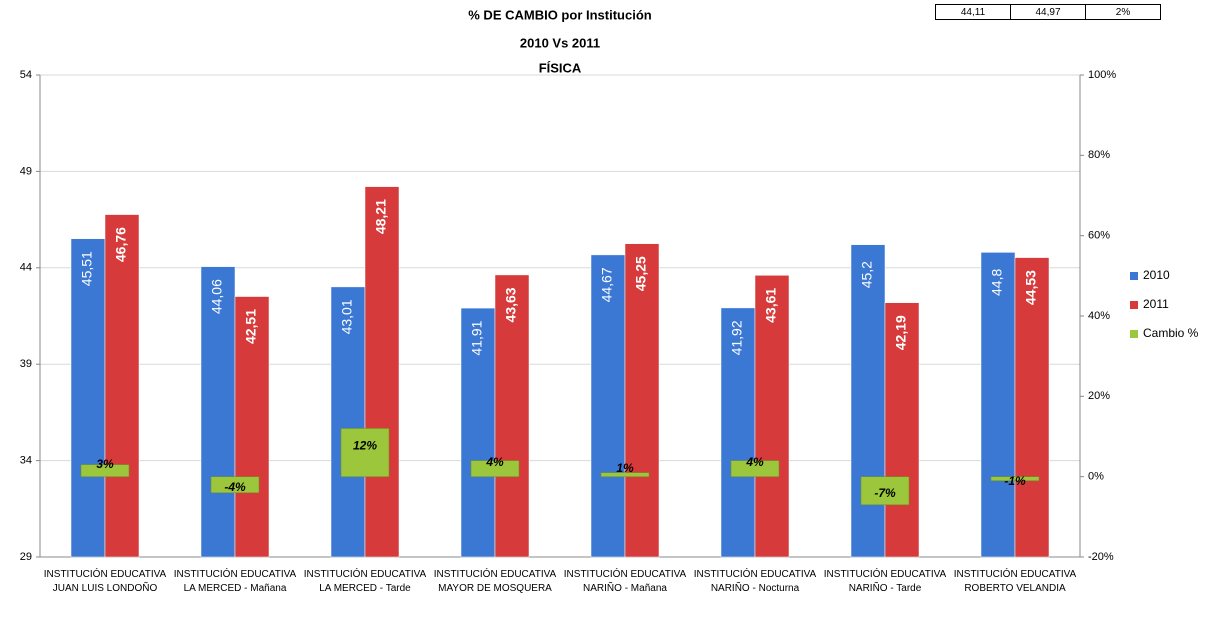 This screenshot has height=617, width=1205. What do you see at coordinates (495, 581) in the screenshot?
I see `x-tick-label: INSTITUCIÓN EDUCATIVA MAYOR DE MOSQUERA` at bounding box center [495, 581].